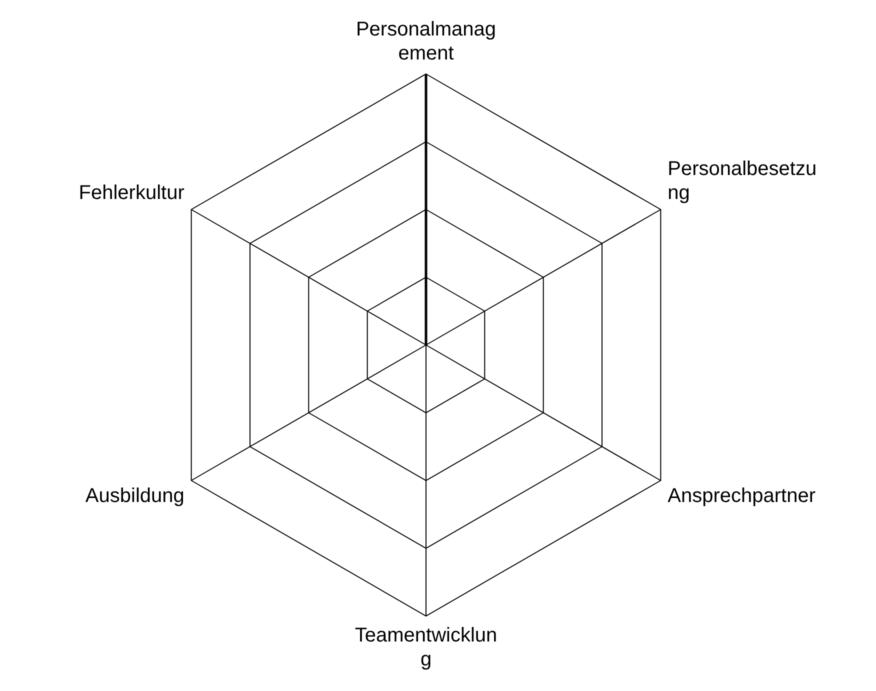 This screenshot has width=876, height=691. What do you see at coordinates (742, 181) in the screenshot?
I see `spoke-label: Personalbesetzung` at bounding box center [742, 181].